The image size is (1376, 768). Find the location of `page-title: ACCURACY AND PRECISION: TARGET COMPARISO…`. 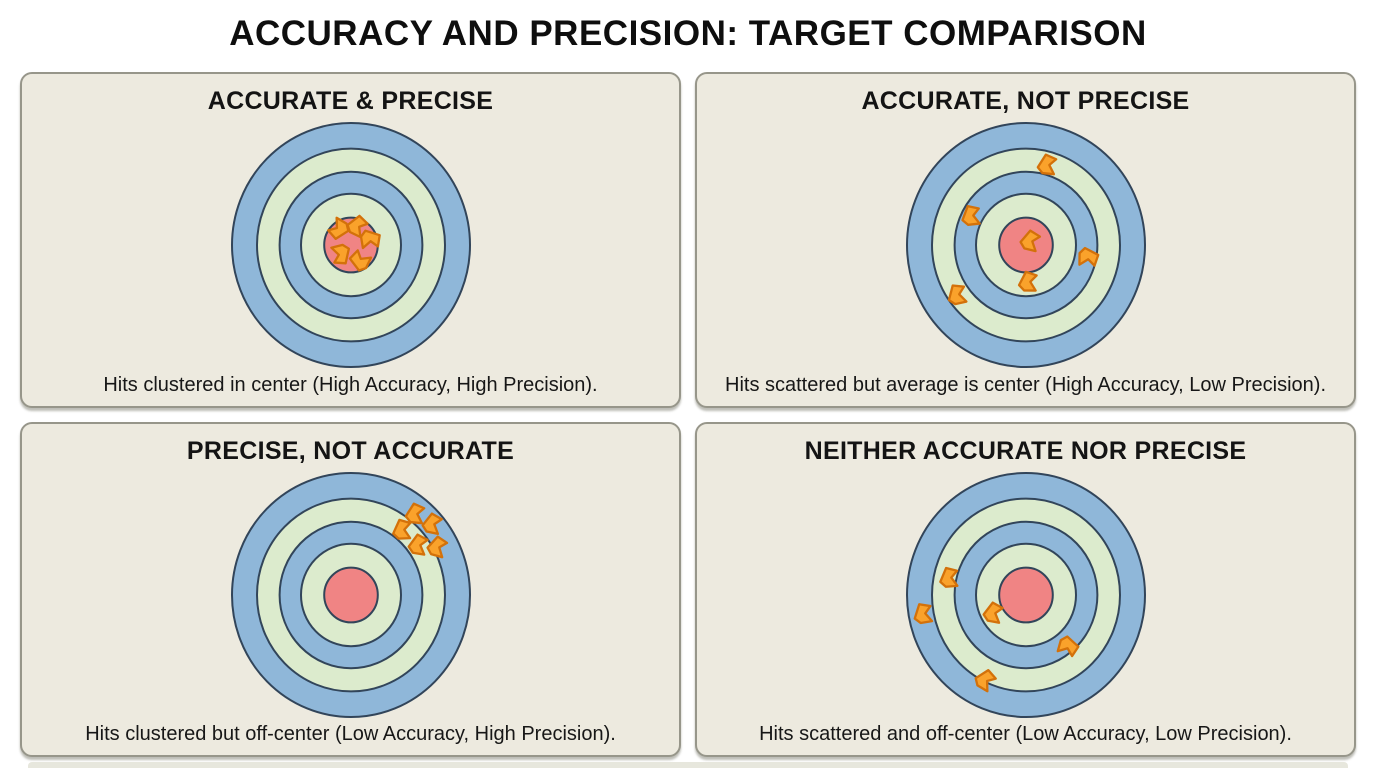

page-title: ACCURACY AND PRECISION: TARGET COMPARISO… is located at coordinates (688, 33).